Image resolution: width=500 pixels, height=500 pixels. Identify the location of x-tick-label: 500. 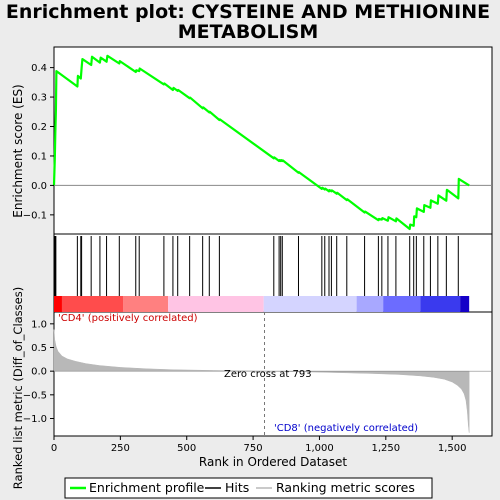
(186, 448).